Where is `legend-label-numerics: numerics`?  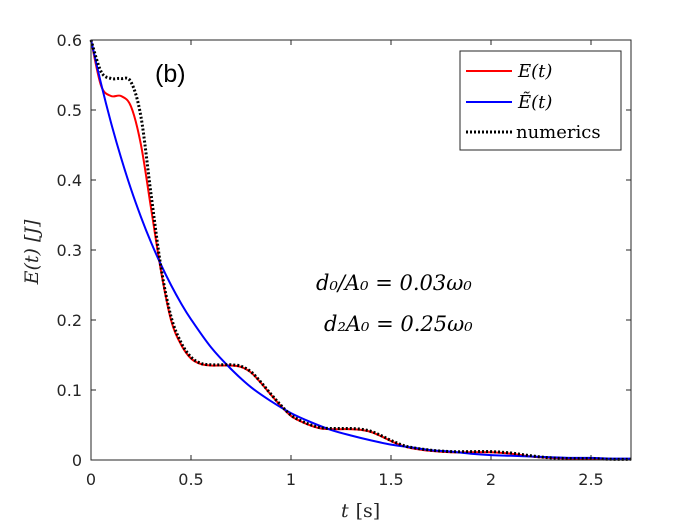
legend-label-numerics: numerics is located at coordinates (558, 132).